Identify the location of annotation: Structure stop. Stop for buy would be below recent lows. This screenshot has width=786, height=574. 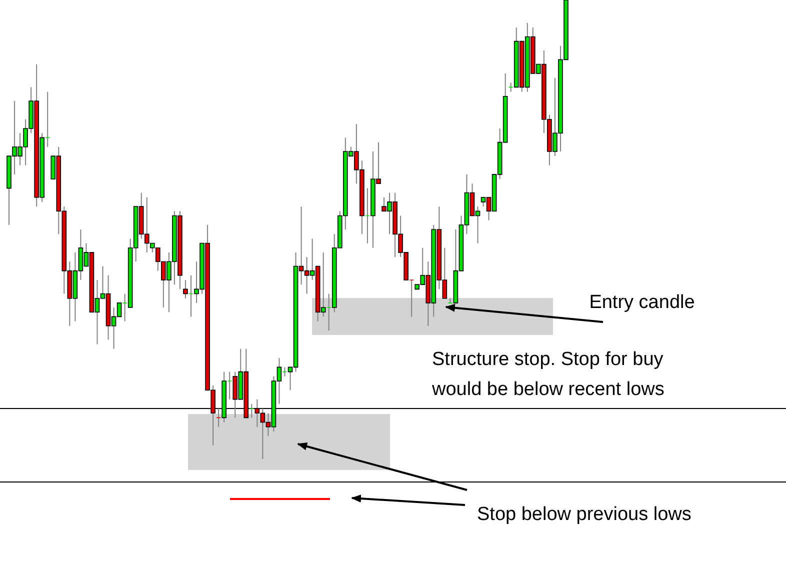
(547, 374).